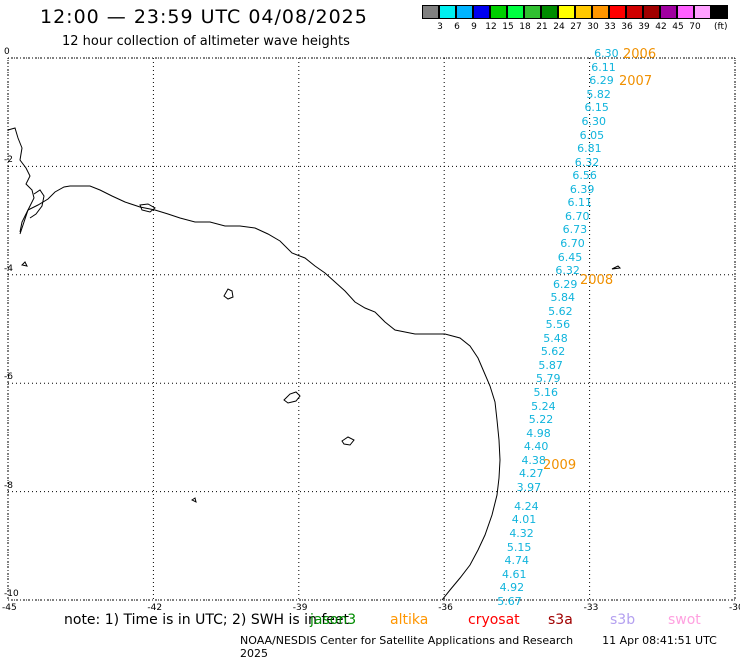 The image size is (740, 660). I want to click on scale-tick-label: 24, so click(559, 27).